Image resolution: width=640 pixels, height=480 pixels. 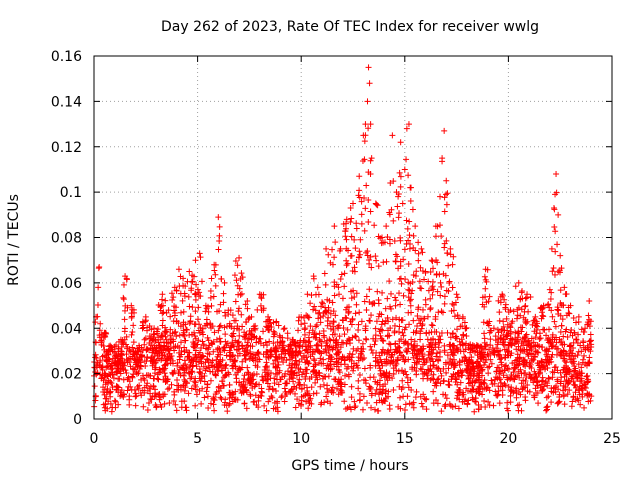 I want to click on x-tick-label: 10, so click(x=301, y=439).